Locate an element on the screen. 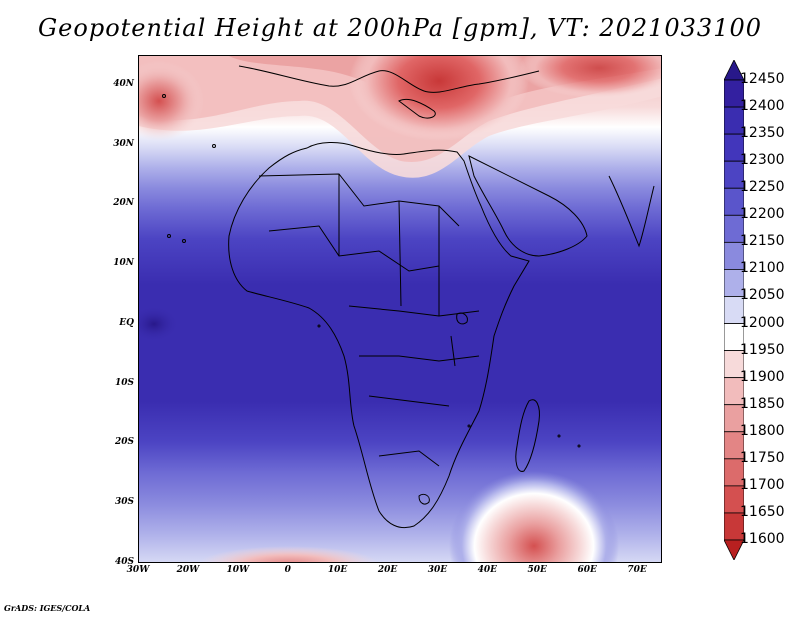 This screenshot has width=800, height=618. lon-label: 30W is located at coordinates (138, 570).